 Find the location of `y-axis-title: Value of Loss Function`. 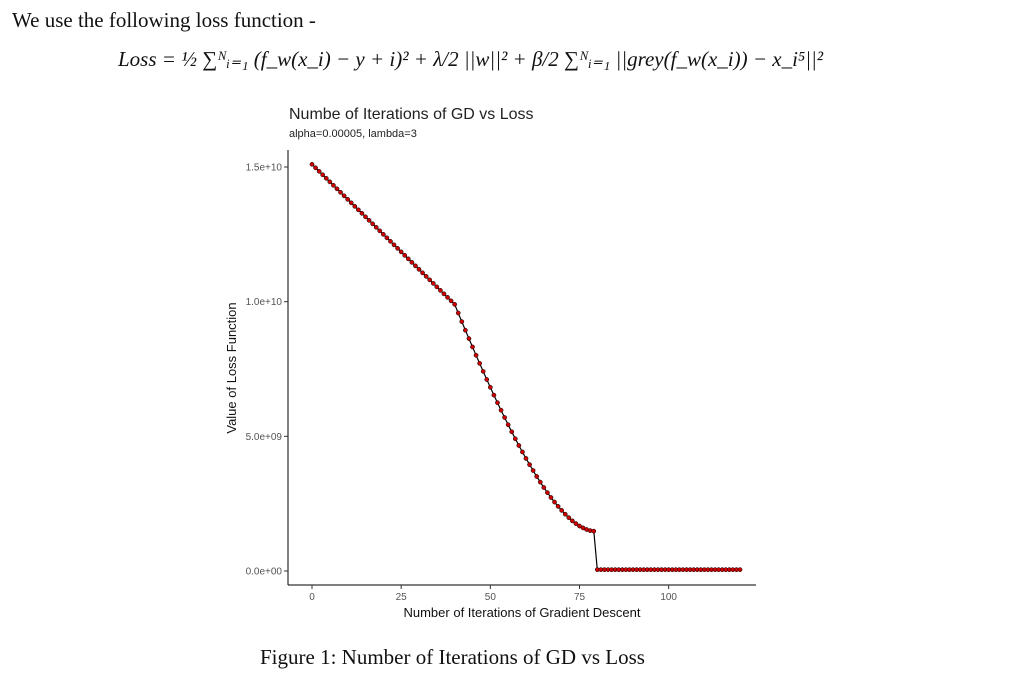

y-axis-title: Value of Loss Function is located at coordinates (231, 367).